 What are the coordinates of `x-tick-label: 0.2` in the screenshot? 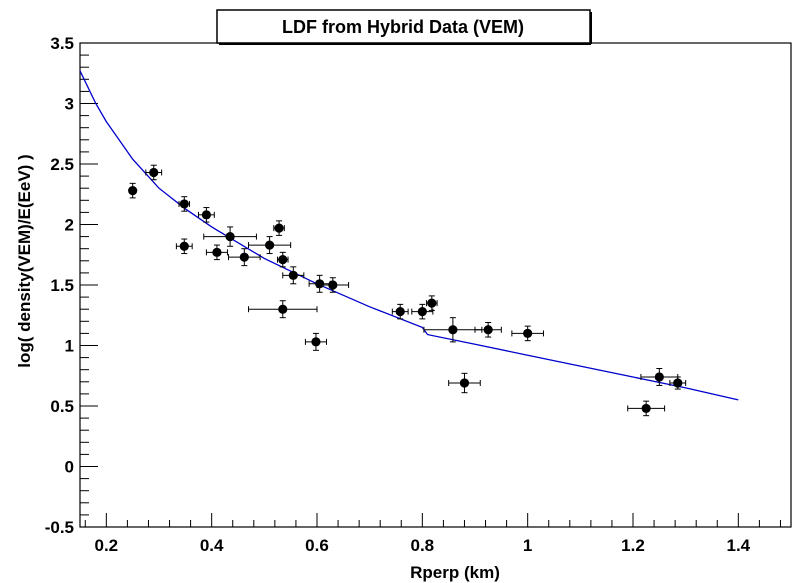 It's located at (107, 545).